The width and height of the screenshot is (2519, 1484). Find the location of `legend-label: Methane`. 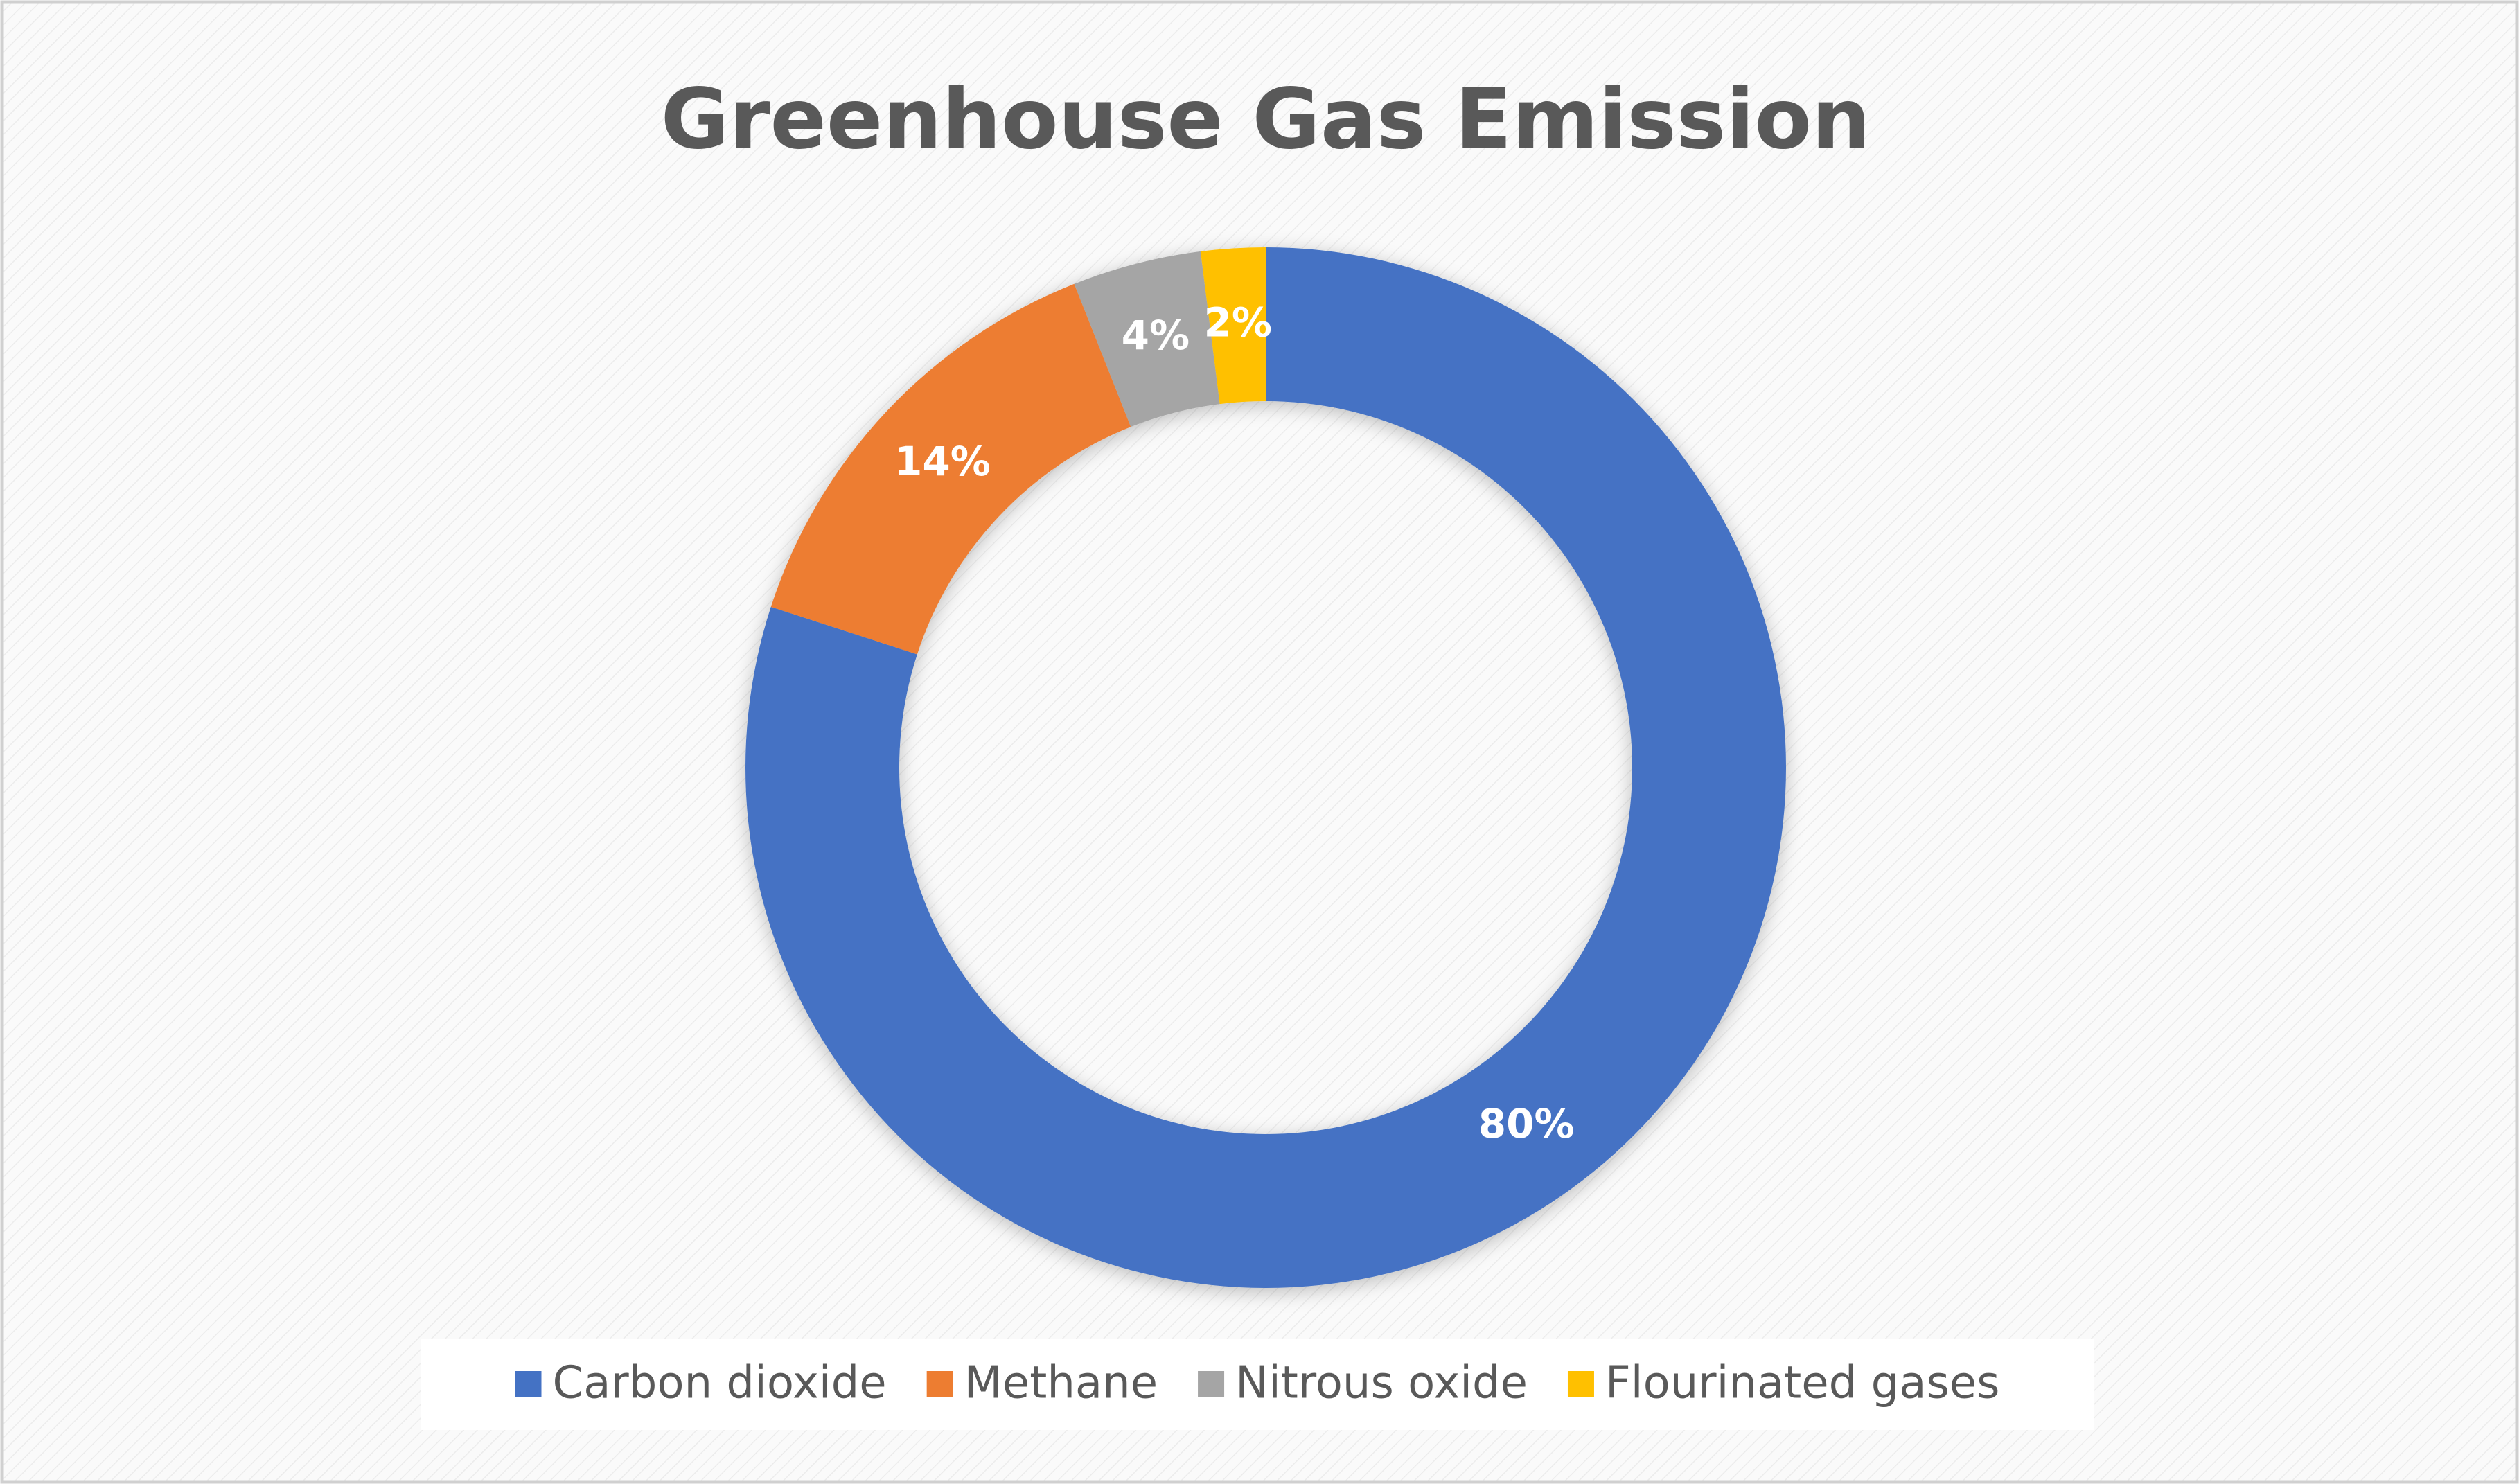

legend-label: Methane is located at coordinates (1061, 1383).